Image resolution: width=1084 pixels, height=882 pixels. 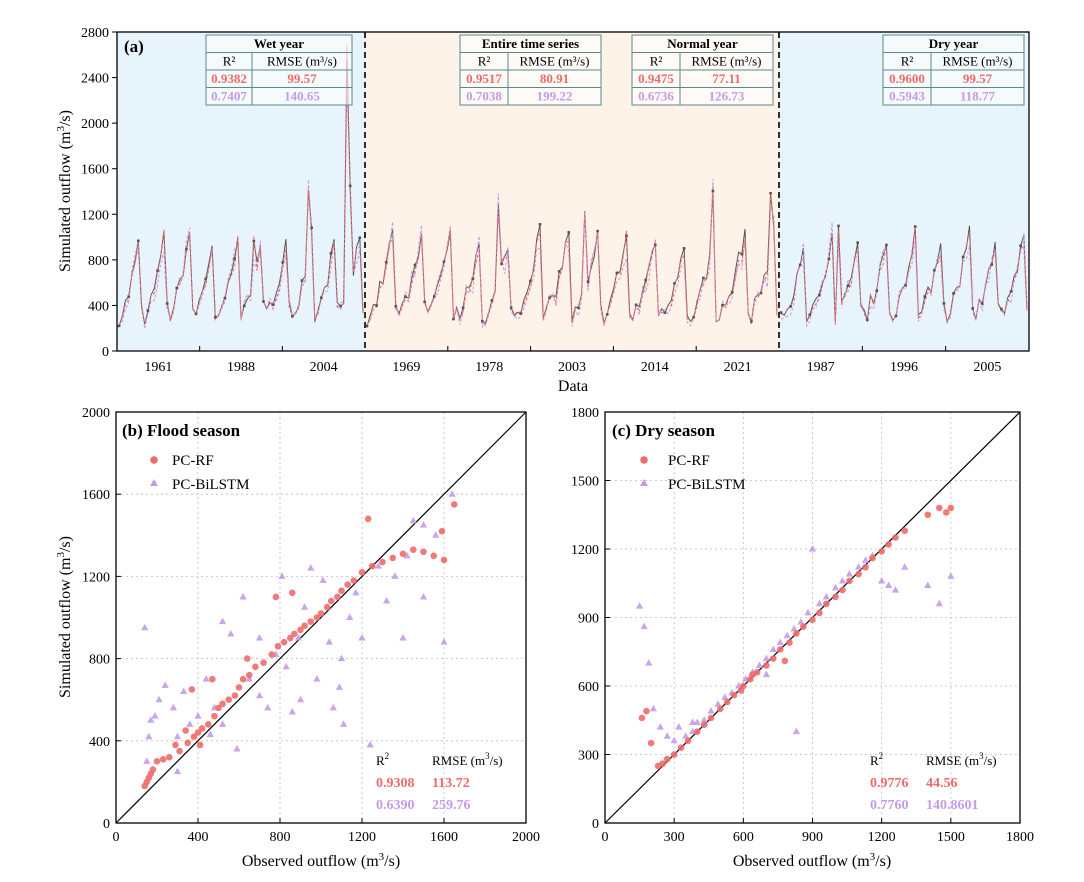 I want to click on y-tick-label: 300, so click(x=588, y=756).